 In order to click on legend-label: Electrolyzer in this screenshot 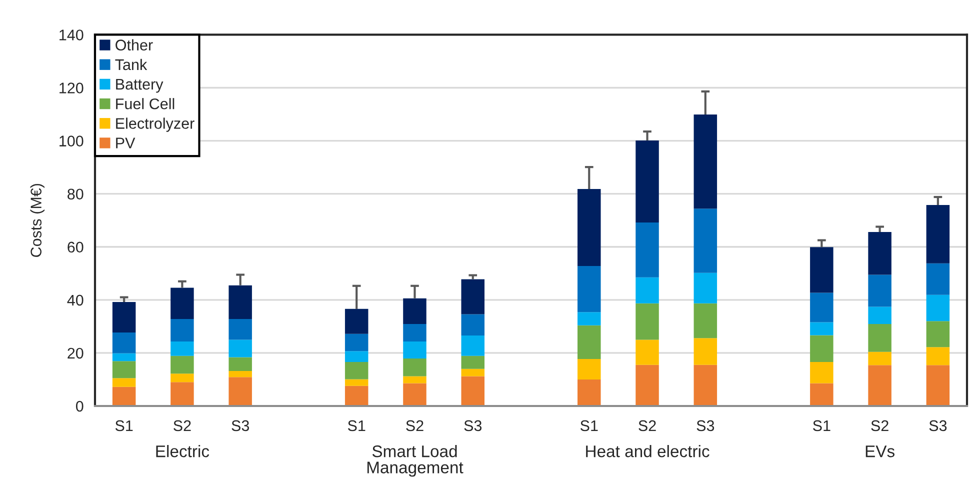, I will do `click(155, 125)`.